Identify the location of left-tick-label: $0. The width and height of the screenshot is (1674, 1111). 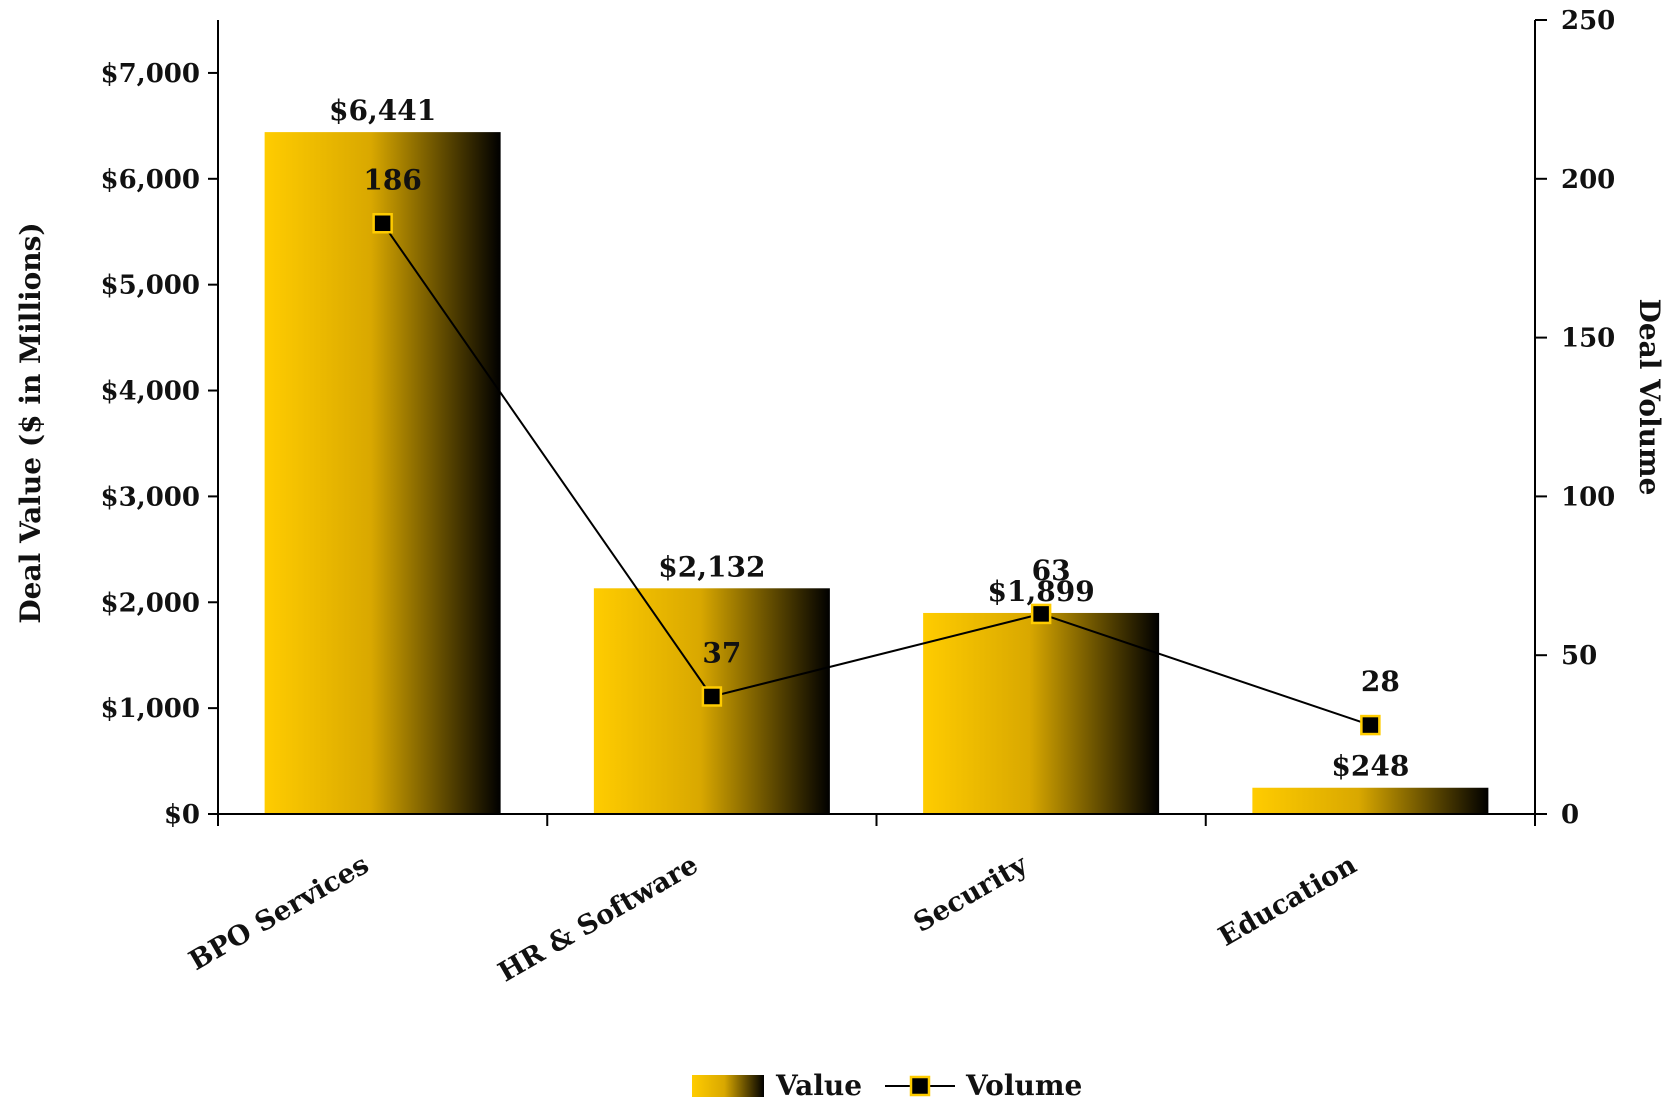
(182, 815).